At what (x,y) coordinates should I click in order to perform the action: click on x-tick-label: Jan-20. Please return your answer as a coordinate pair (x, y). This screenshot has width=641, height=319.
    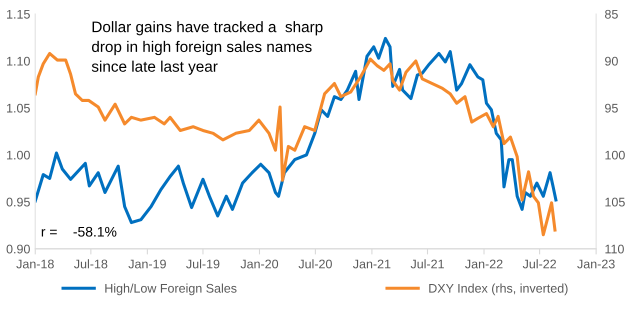
    Looking at the image, I should click on (259, 264).